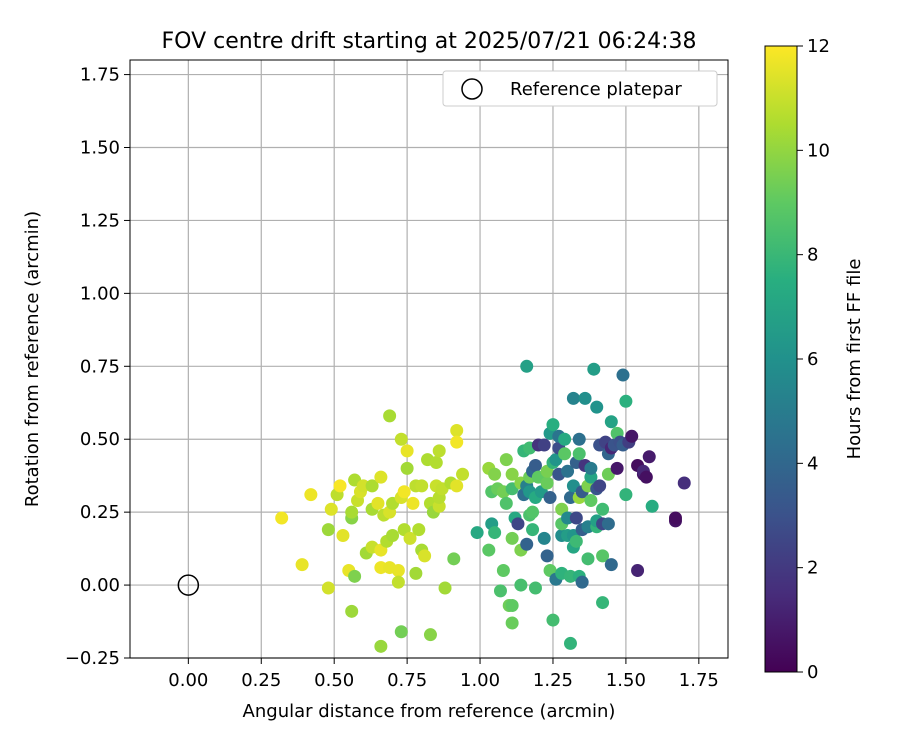 The image size is (900, 750). I want to click on colorbar-tick-label: 12, so click(818, 46).